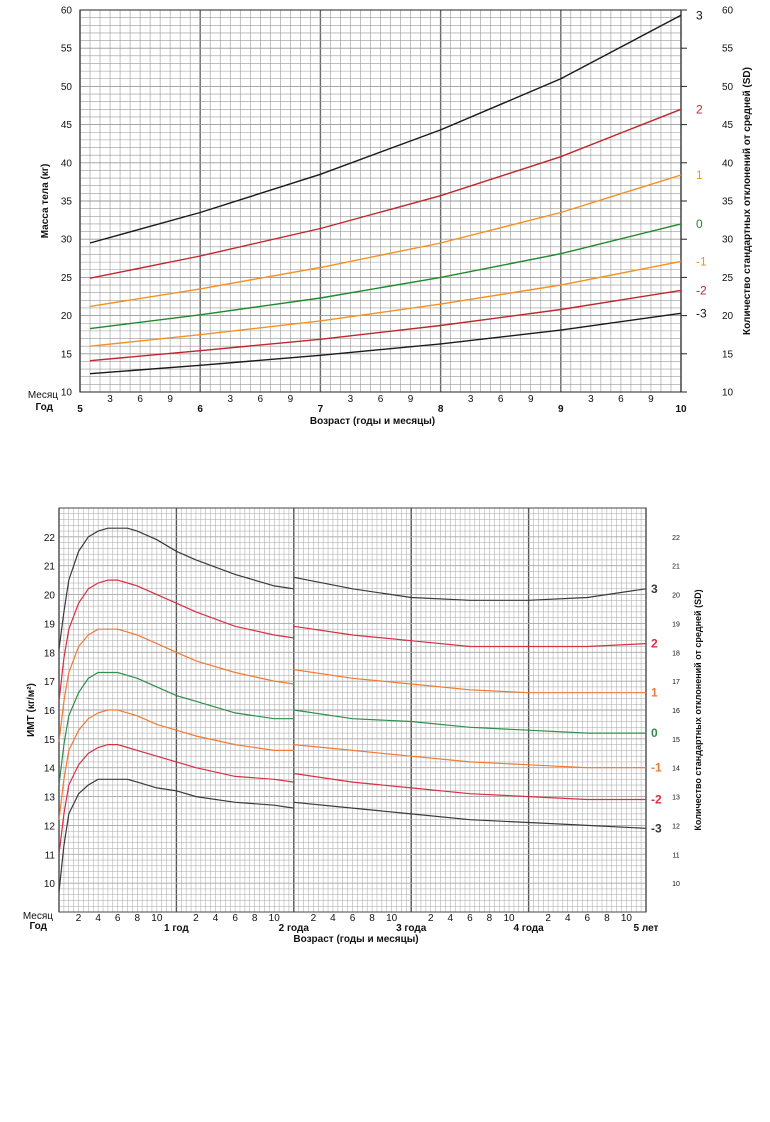 Image resolution: width=770 pixels, height=1122 pixels. I want to click on y-tick-label-right: 15, so click(728, 354).